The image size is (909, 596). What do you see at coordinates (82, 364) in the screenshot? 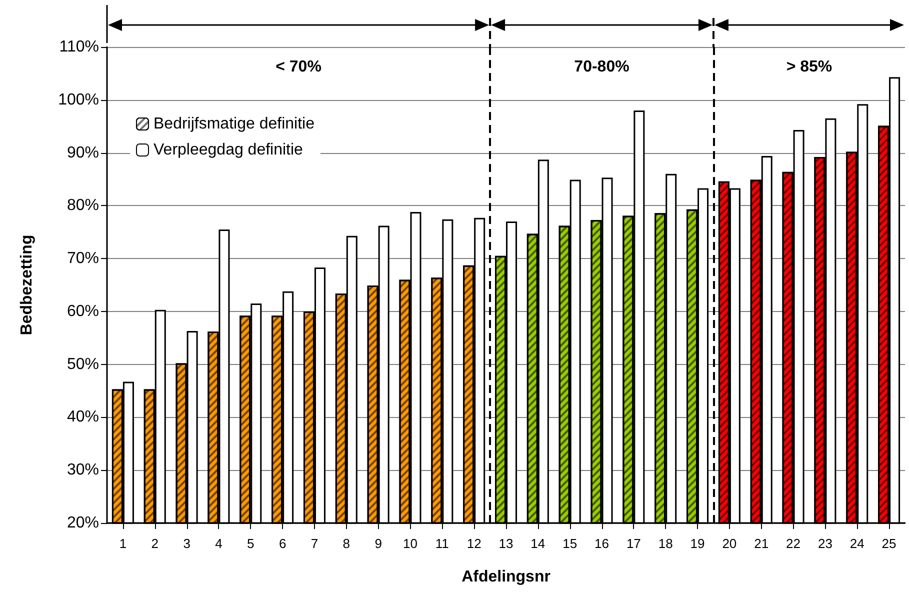
I see `y-tick-label: 50%` at bounding box center [82, 364].